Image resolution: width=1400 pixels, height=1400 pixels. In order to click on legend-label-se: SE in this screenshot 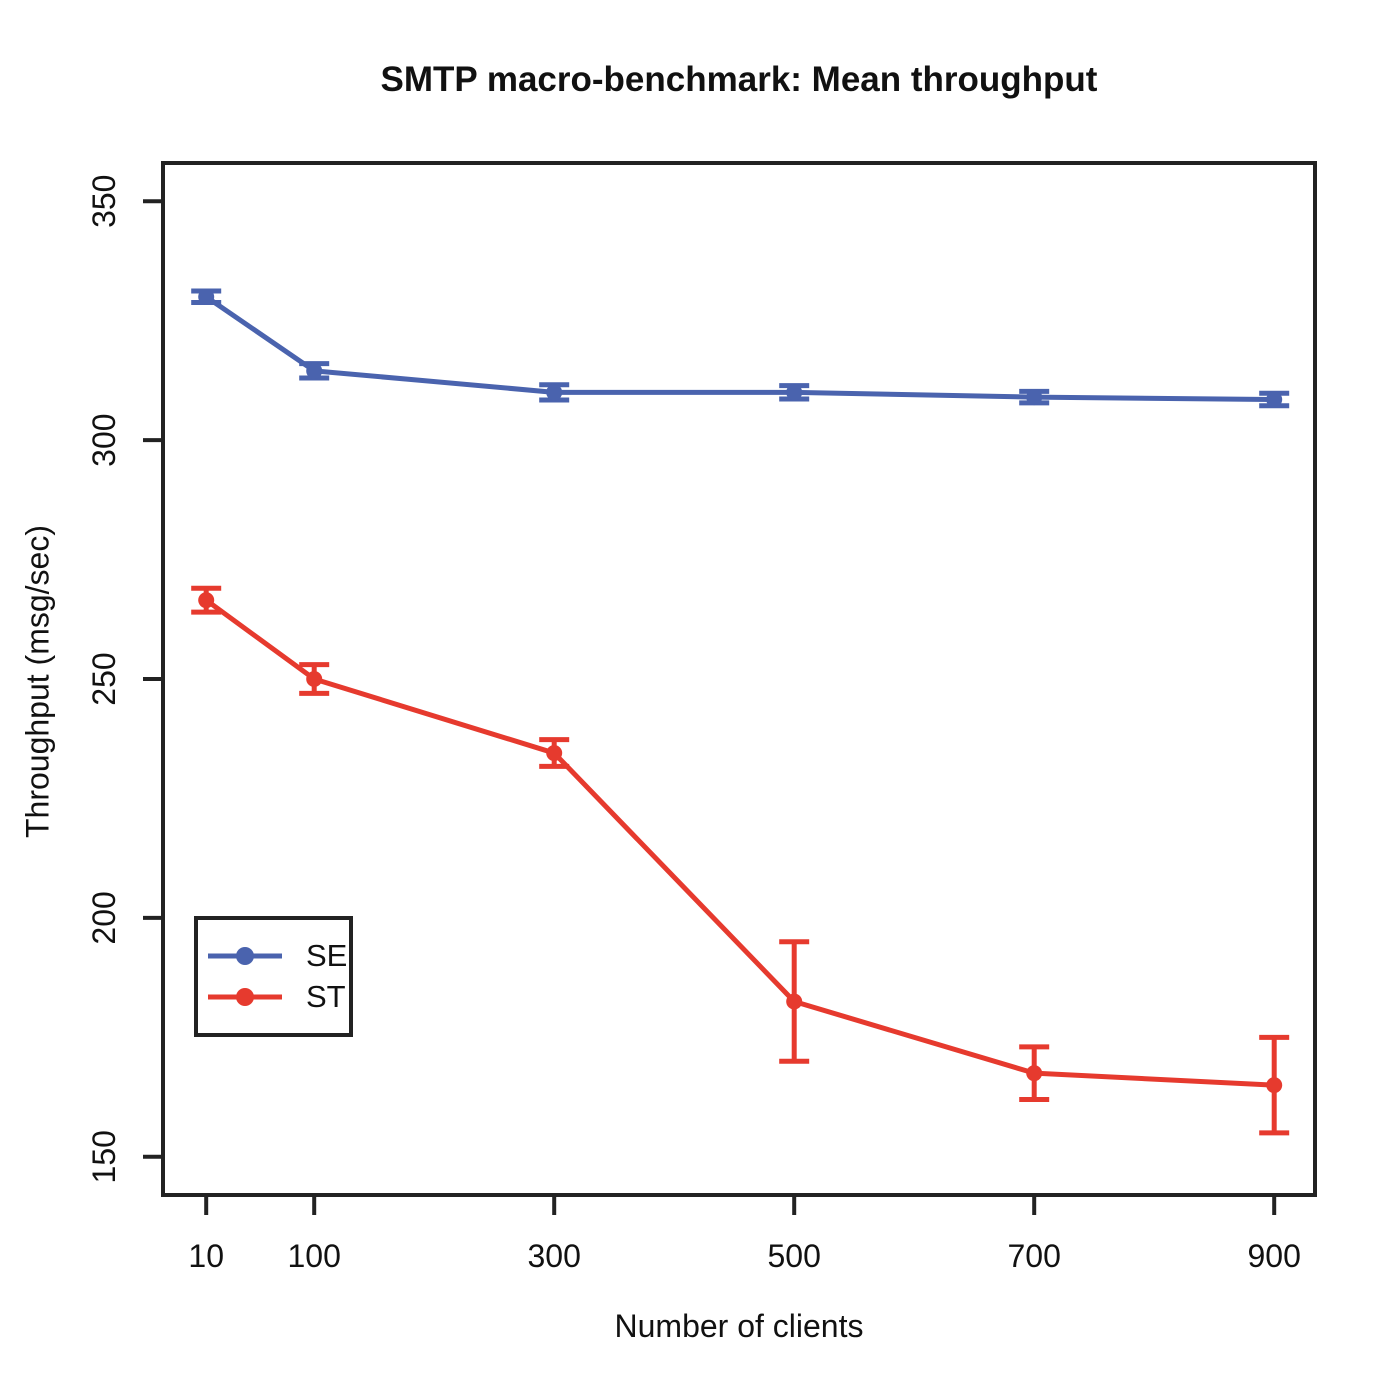, I will do `click(327, 955)`.